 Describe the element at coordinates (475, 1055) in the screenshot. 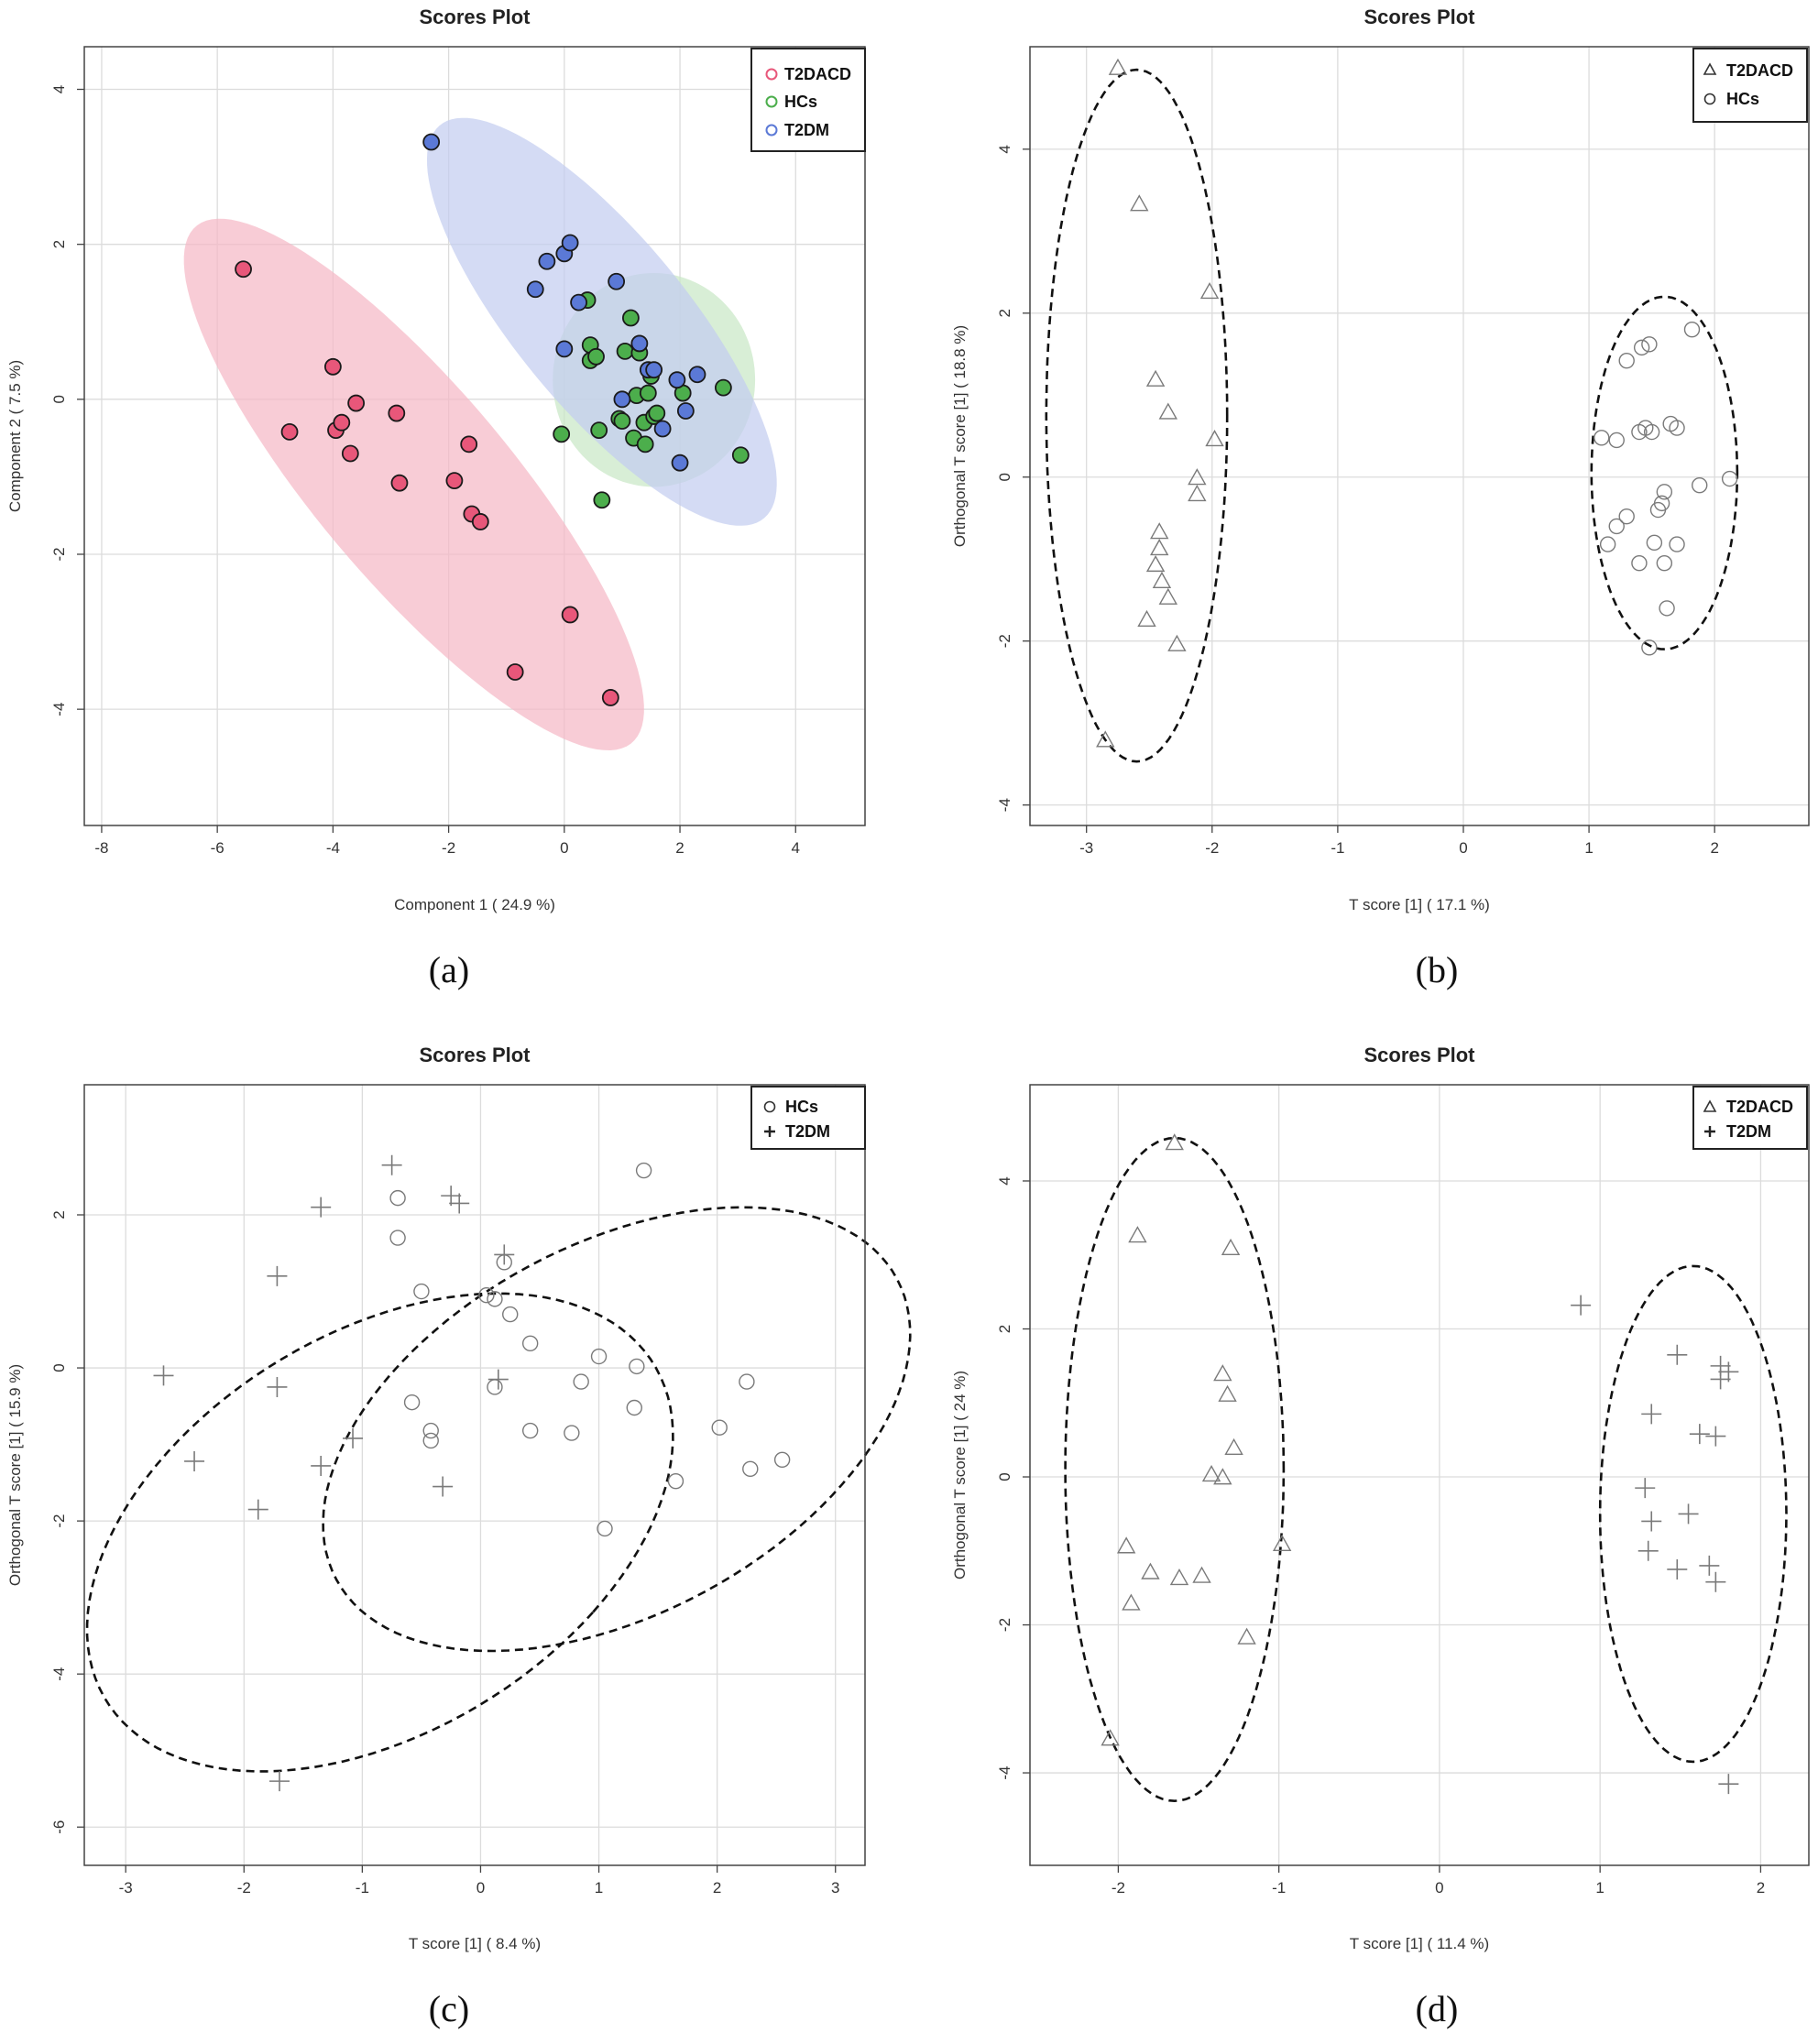

I see `panel-c-title: Scores Plot` at that location.